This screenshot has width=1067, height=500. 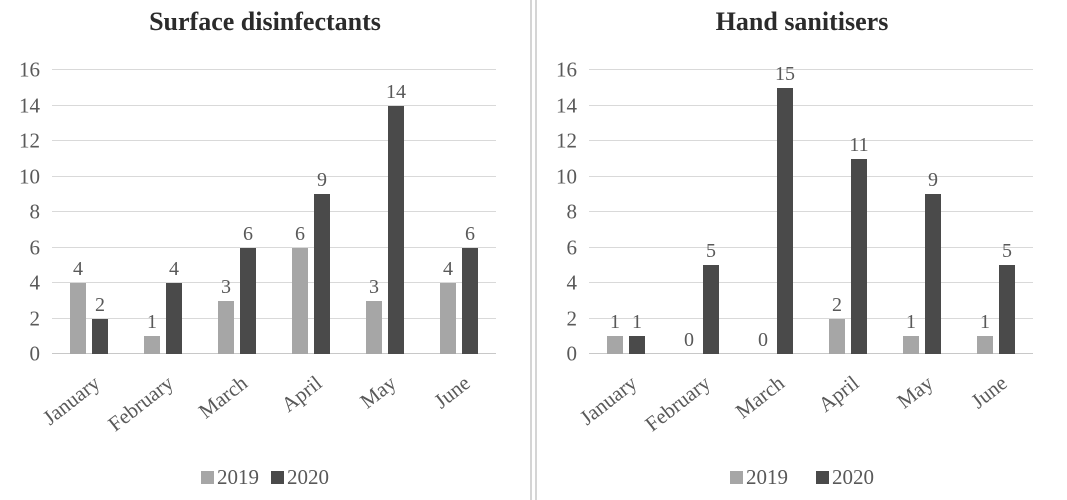 I want to click on legend: 2019 2020, so click(x=265, y=477).